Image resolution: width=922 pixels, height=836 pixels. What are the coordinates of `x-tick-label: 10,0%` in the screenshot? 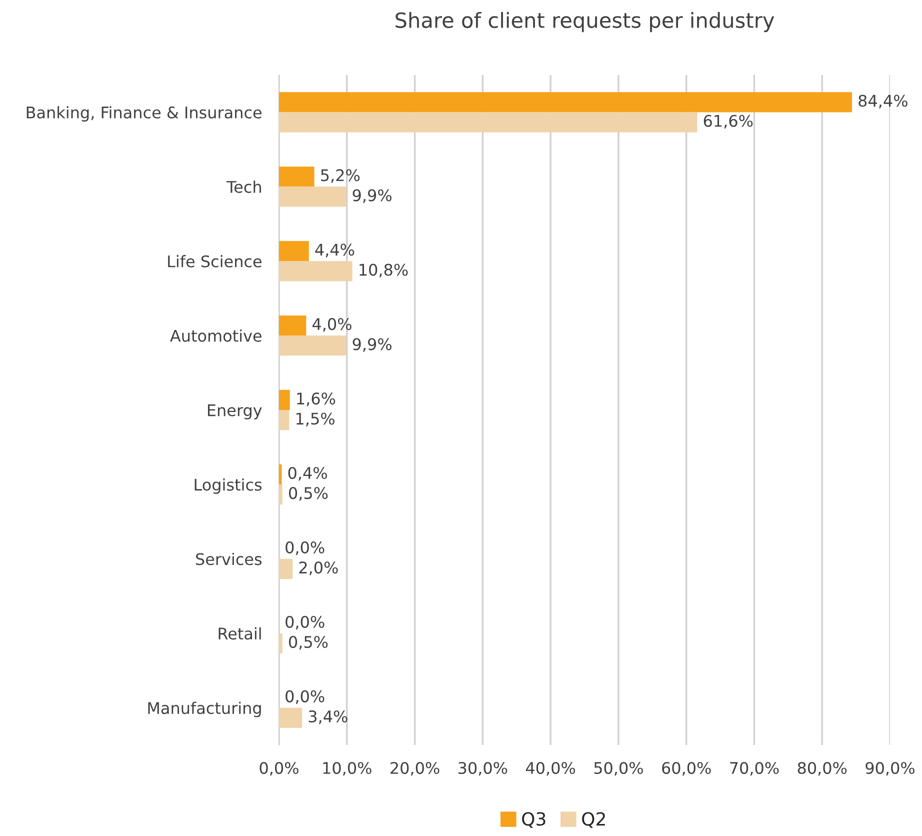 It's located at (347, 769).